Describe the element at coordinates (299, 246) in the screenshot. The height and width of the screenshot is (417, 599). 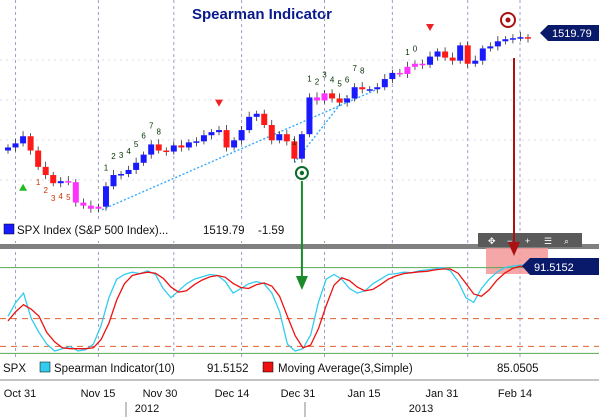
I see `panel-divider` at that location.